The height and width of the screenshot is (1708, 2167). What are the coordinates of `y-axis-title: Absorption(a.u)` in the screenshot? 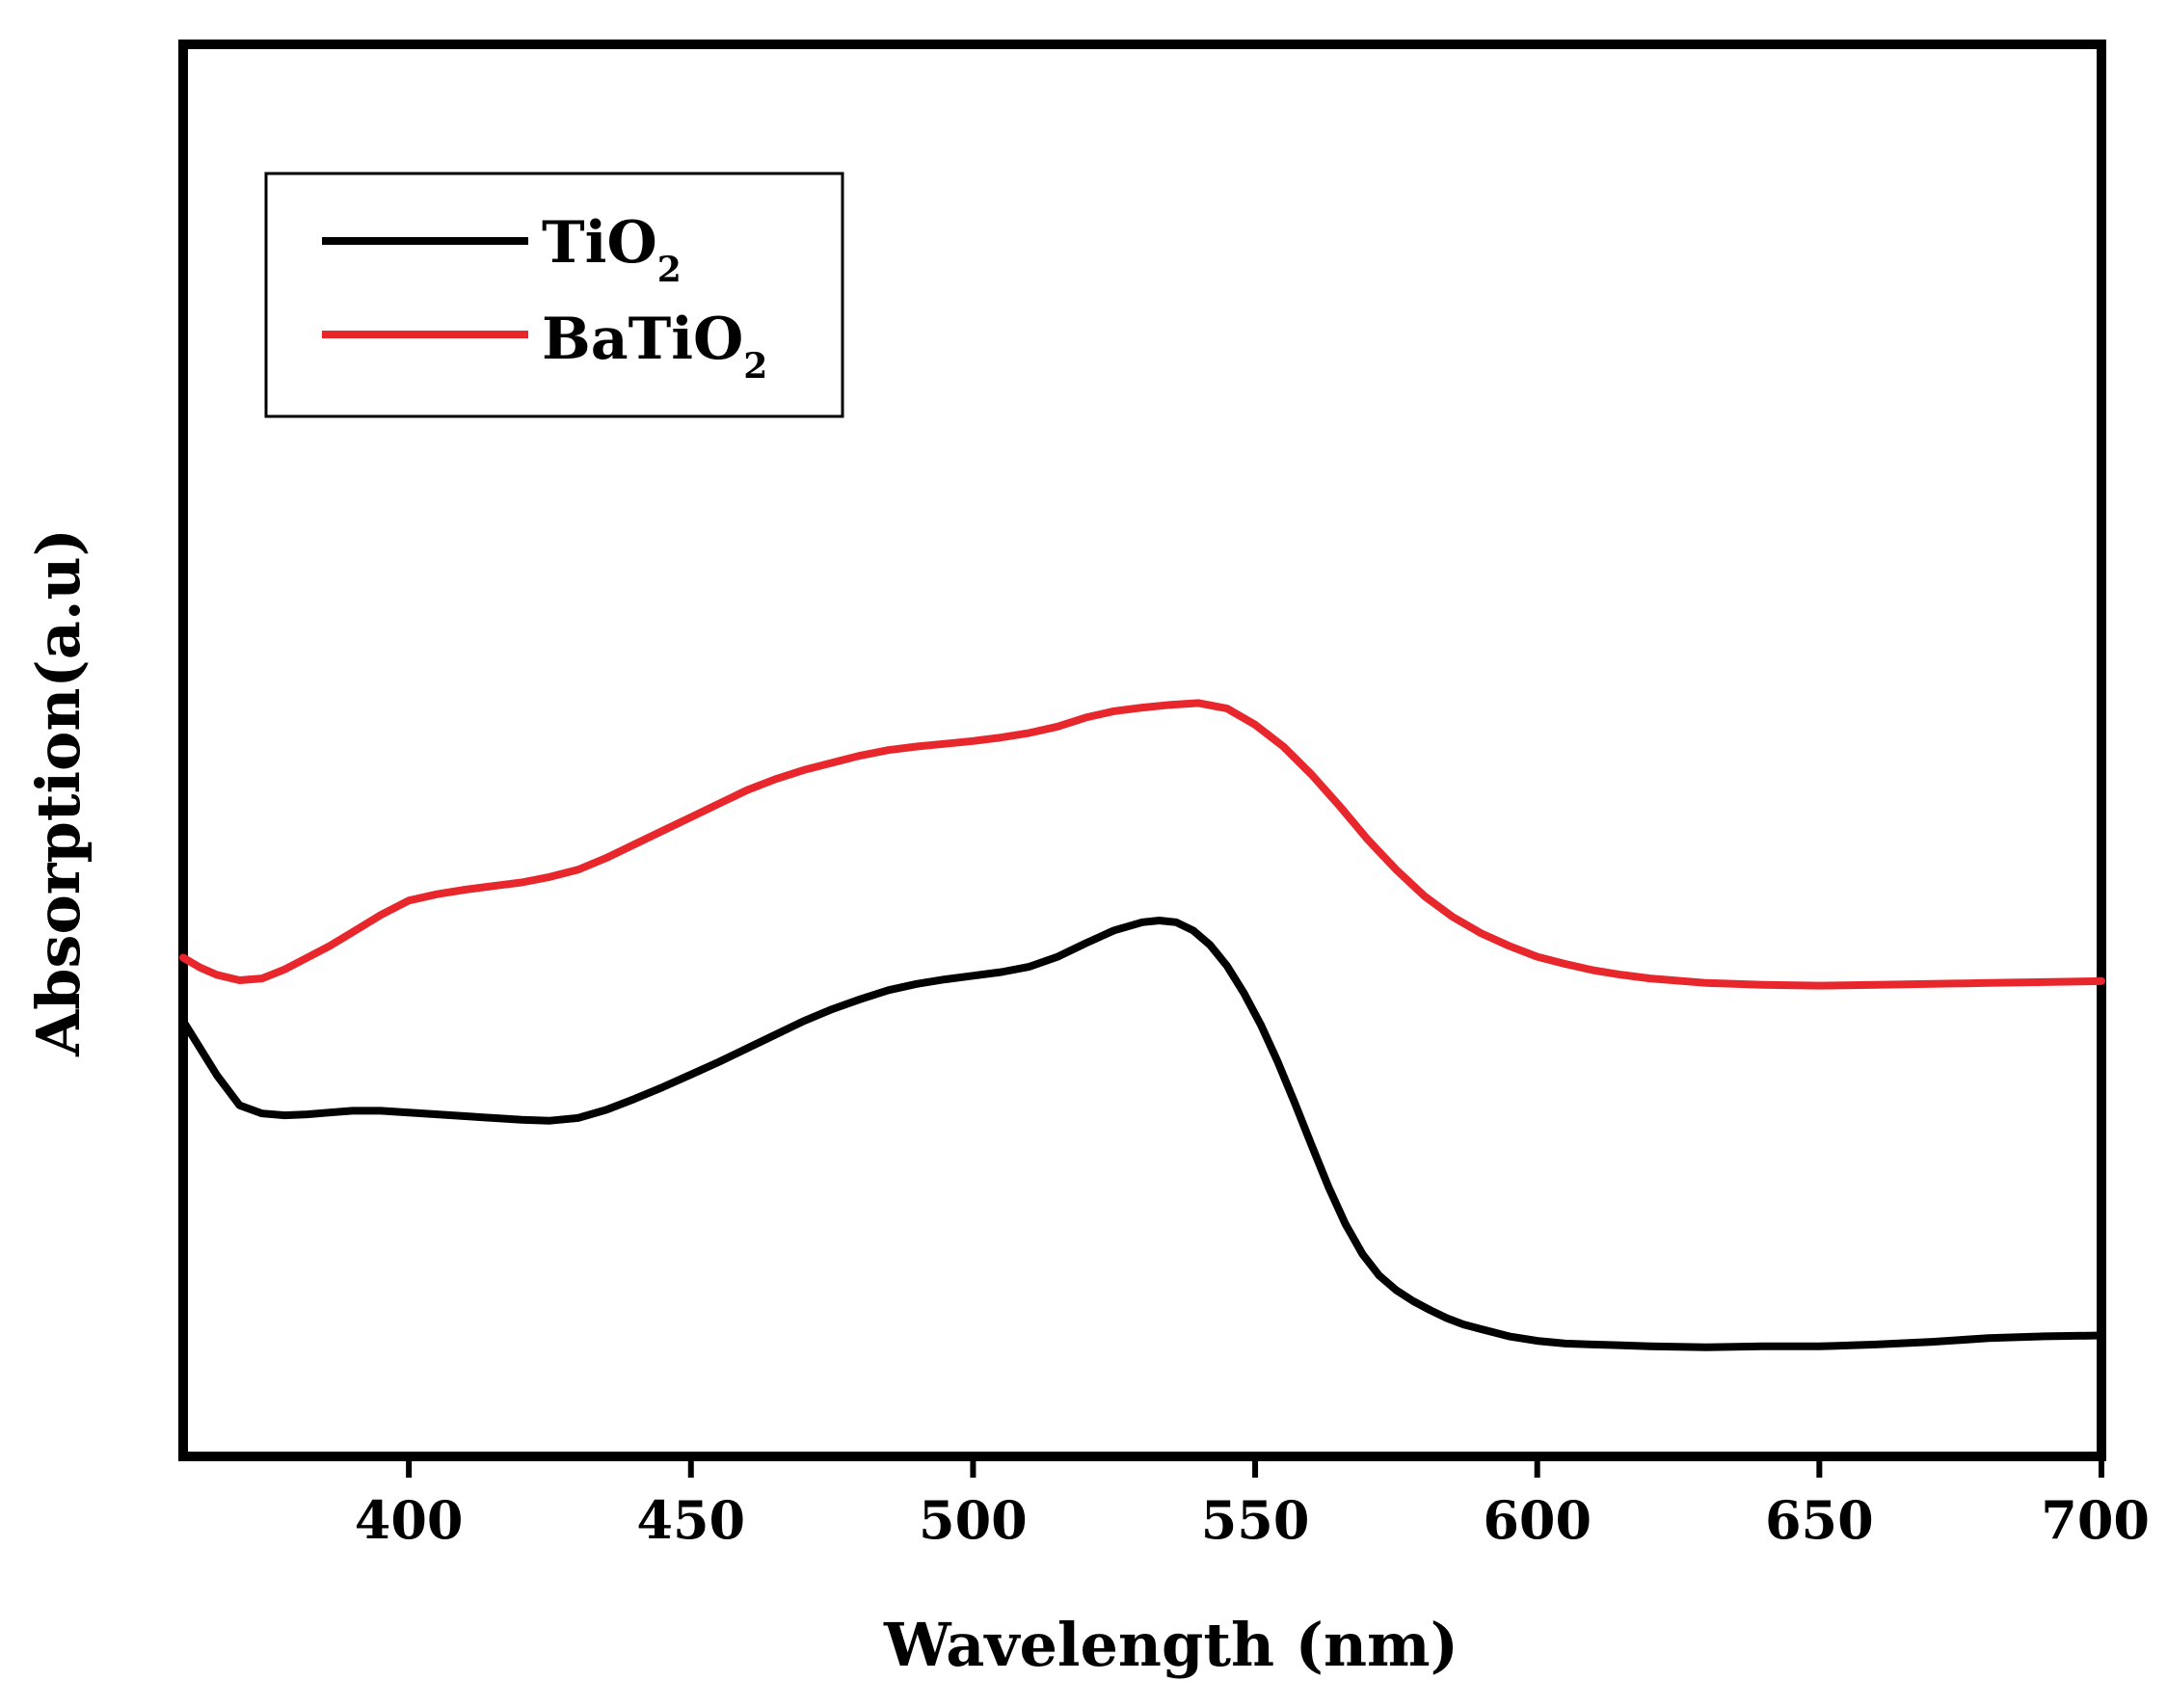 It's located at (59, 792).